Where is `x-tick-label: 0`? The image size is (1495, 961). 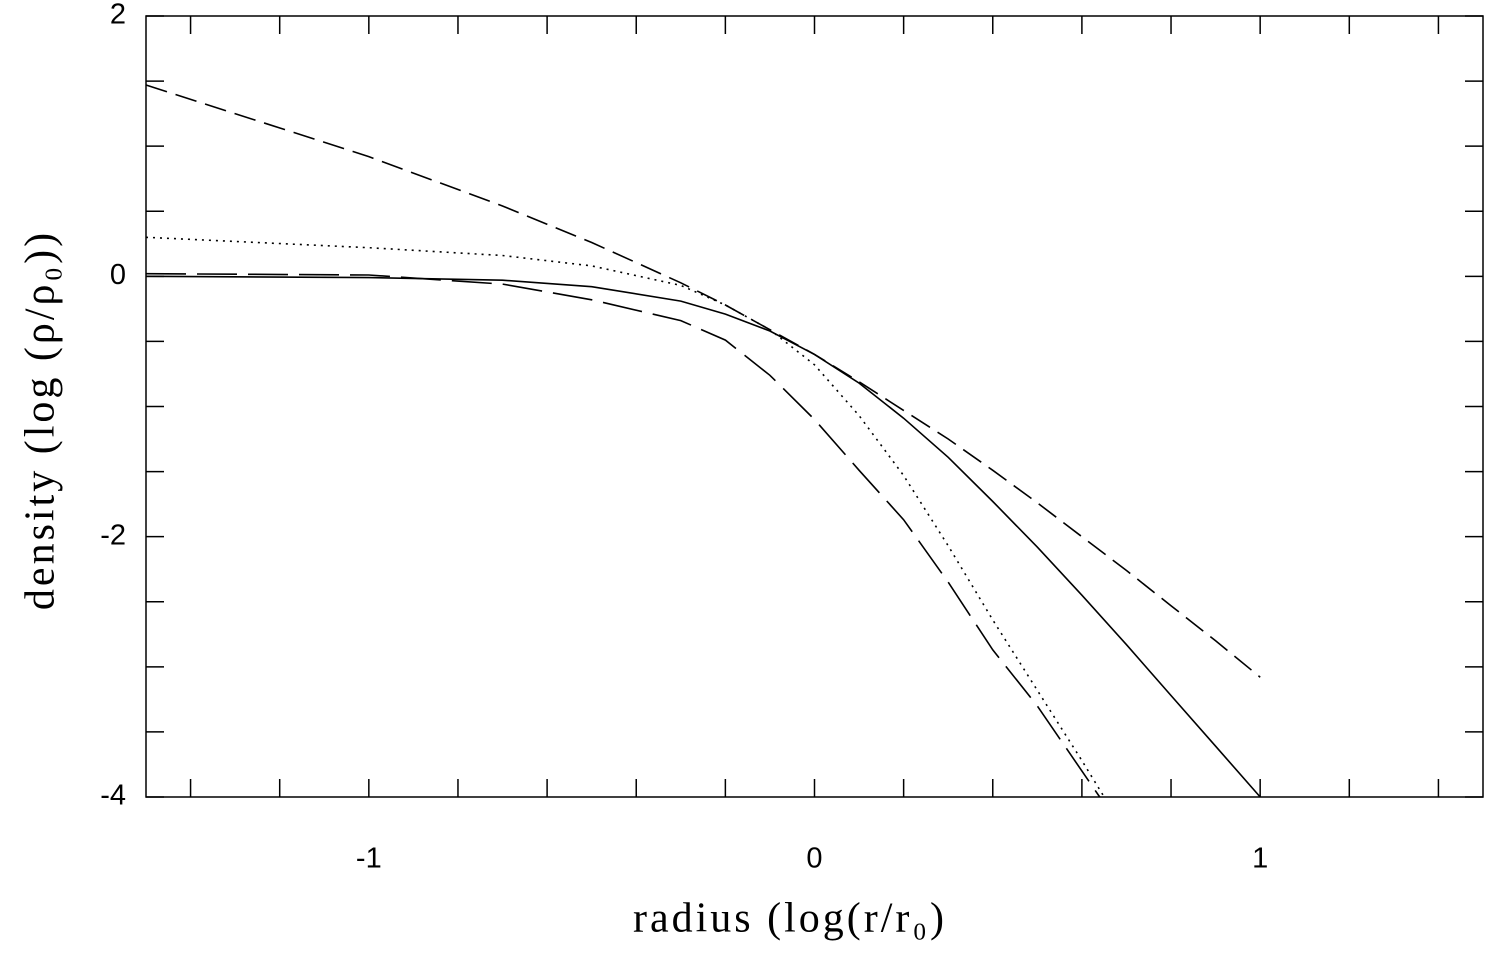
x-tick-label: 0 is located at coordinates (814, 859).